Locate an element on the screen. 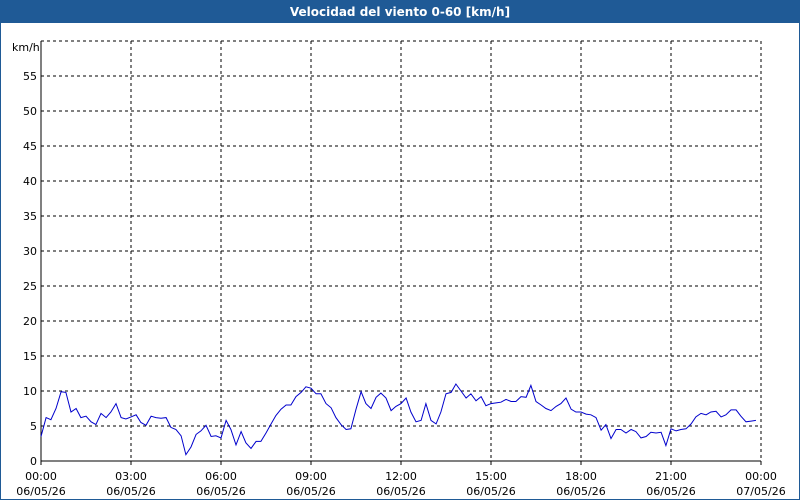  y-tick-label: 15 is located at coordinates (30, 356).